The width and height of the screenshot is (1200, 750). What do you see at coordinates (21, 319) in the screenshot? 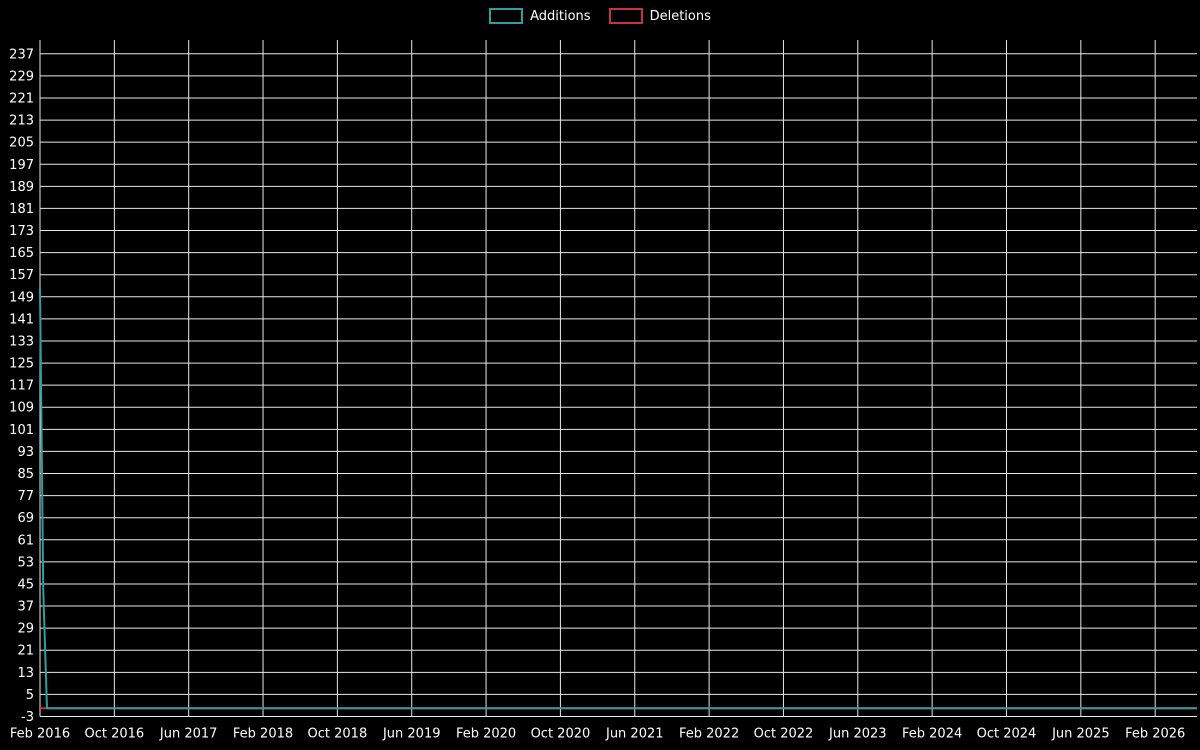
I see `y-tick-label: 141` at bounding box center [21, 319].